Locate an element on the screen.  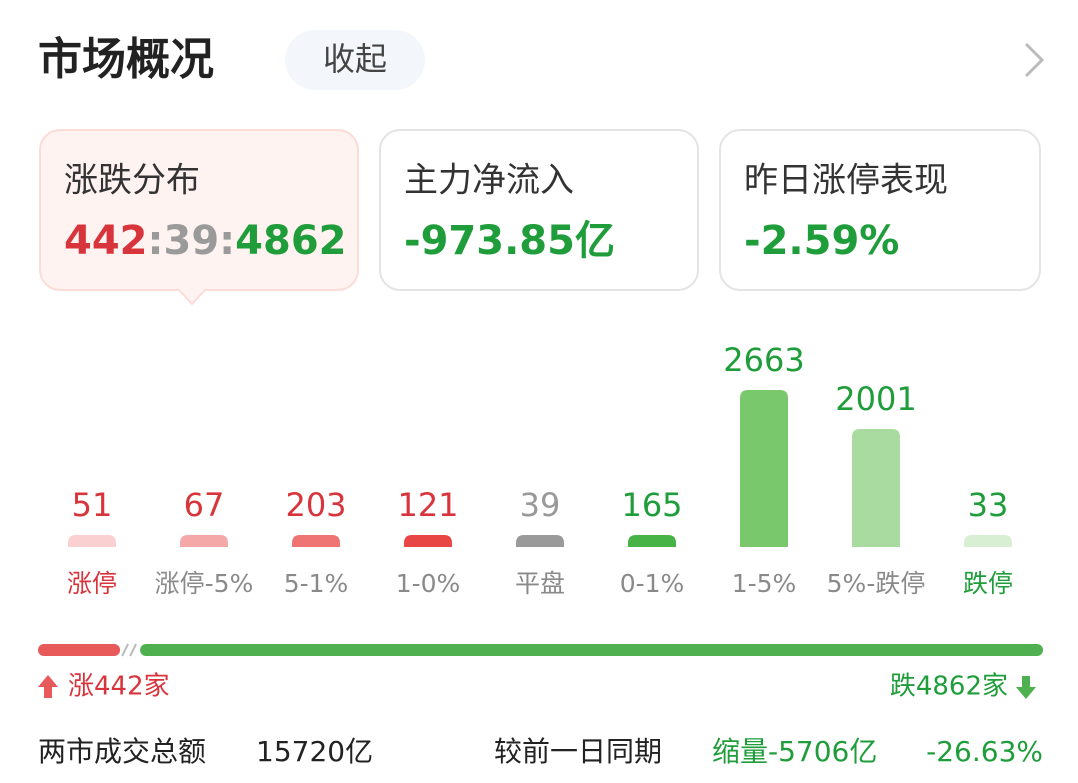
card-selected is located at coordinates (199, 217).